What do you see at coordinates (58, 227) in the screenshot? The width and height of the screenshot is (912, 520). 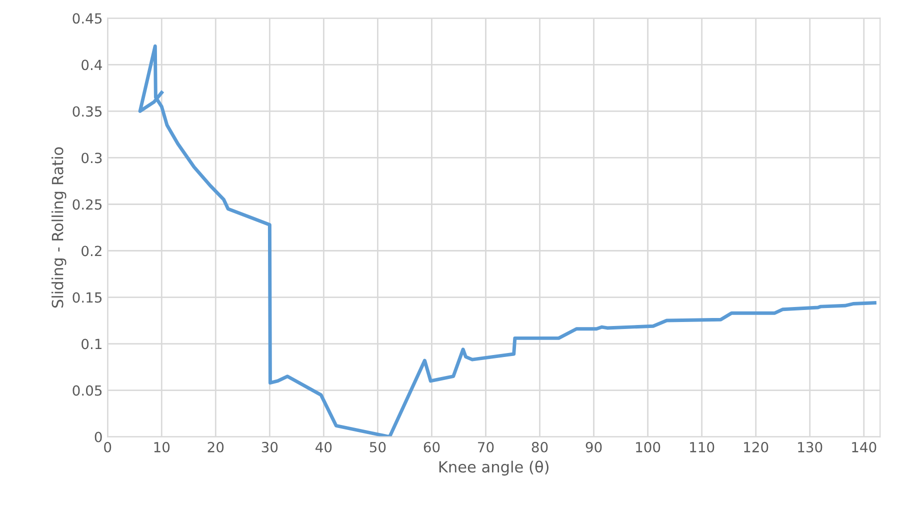 I see `y-axis-title: Sliding - Rolling Ratio` at bounding box center [58, 227].